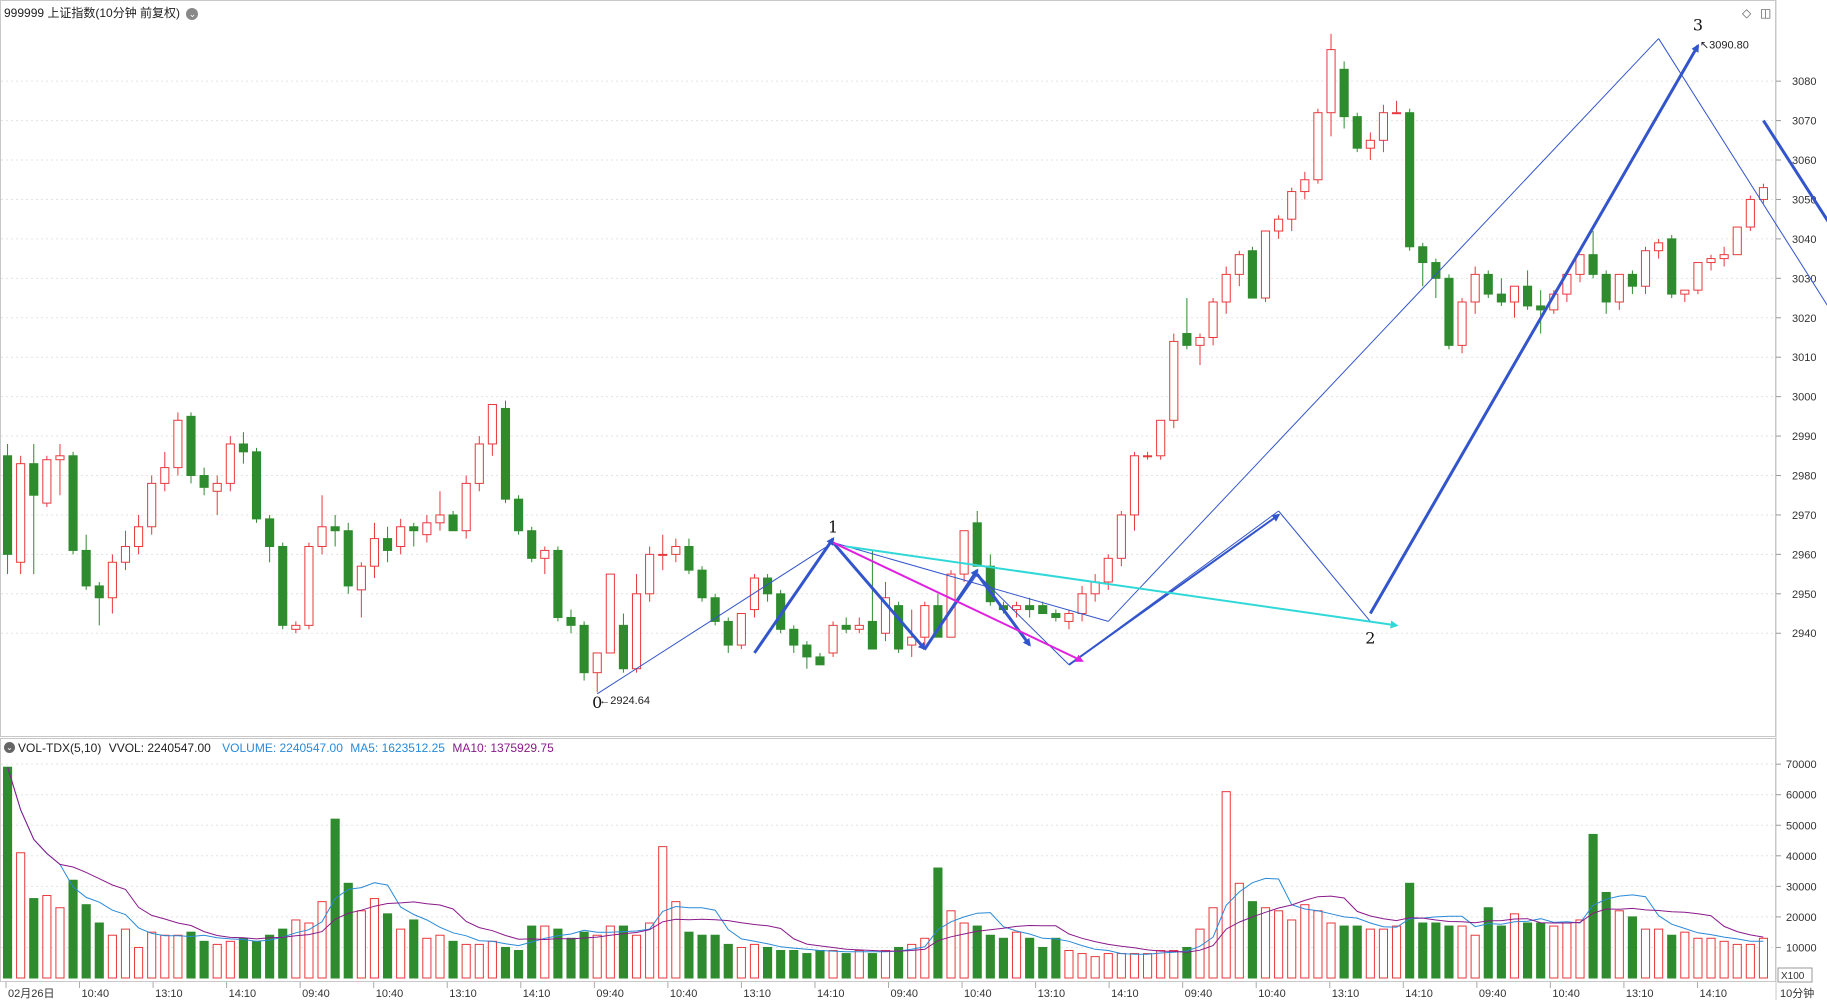 The image size is (1827, 1000). What do you see at coordinates (9, 747) in the screenshot?
I see `vol-dropdown-icon: ⌄` at bounding box center [9, 747].